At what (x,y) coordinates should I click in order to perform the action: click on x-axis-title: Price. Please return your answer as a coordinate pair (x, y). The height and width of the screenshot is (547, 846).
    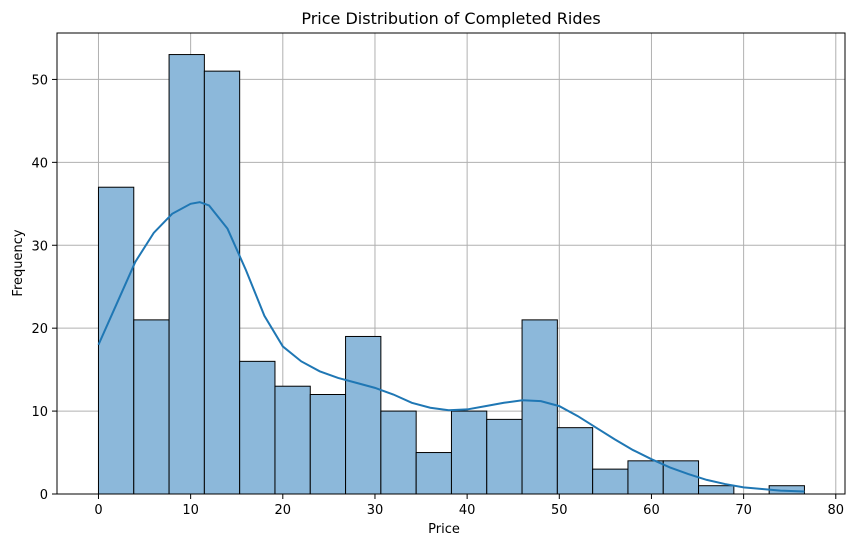
    Looking at the image, I should click on (444, 529).